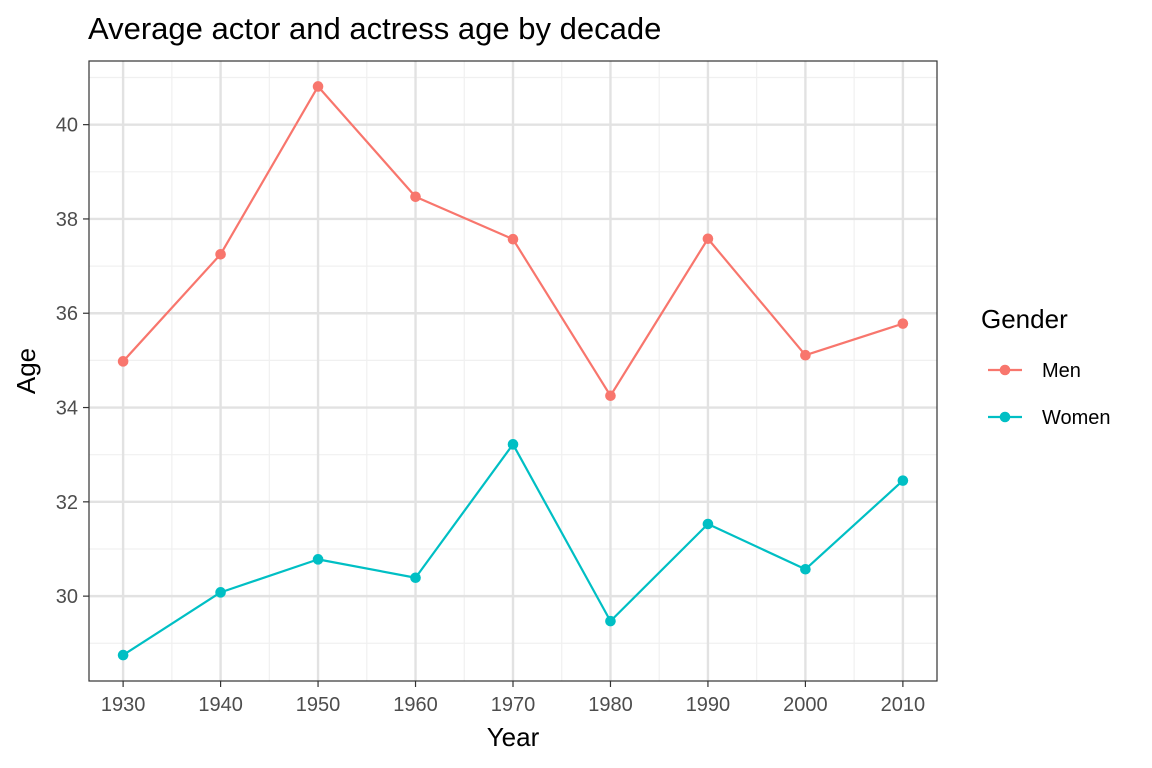 Image resolution: width=1152 pixels, height=768 pixels. I want to click on x-tick-label: 2010, so click(903, 705).